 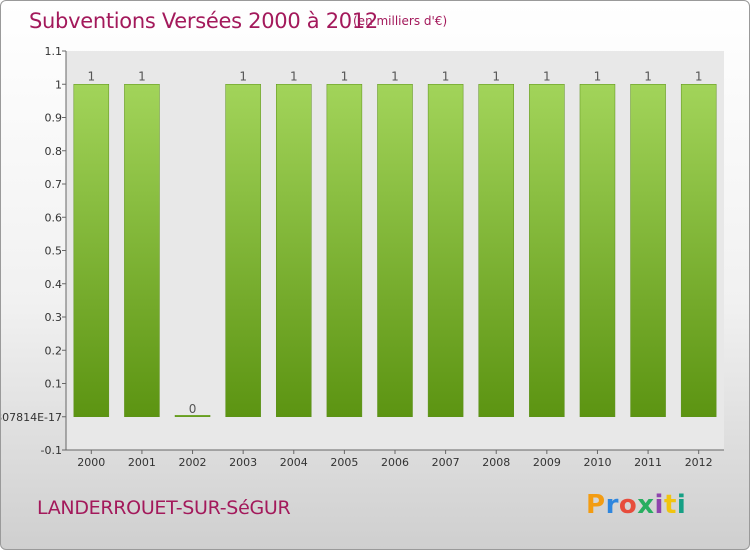 I want to click on data-label-2007: 1, so click(x=446, y=76).